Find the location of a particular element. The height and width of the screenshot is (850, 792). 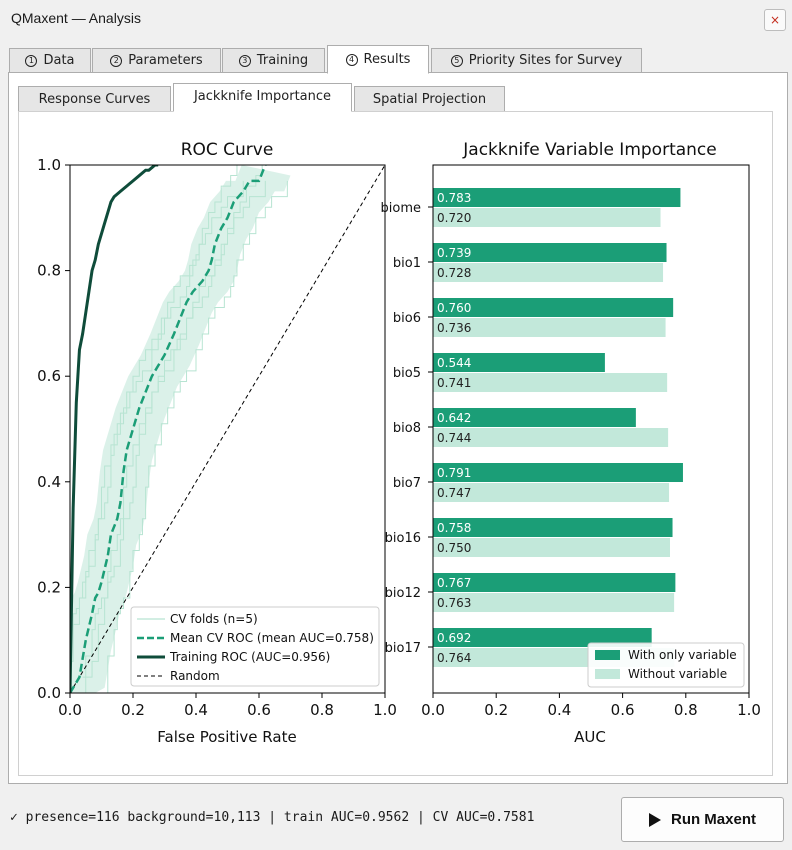

jackknife-legend-label: With only variable is located at coordinates (682, 655).